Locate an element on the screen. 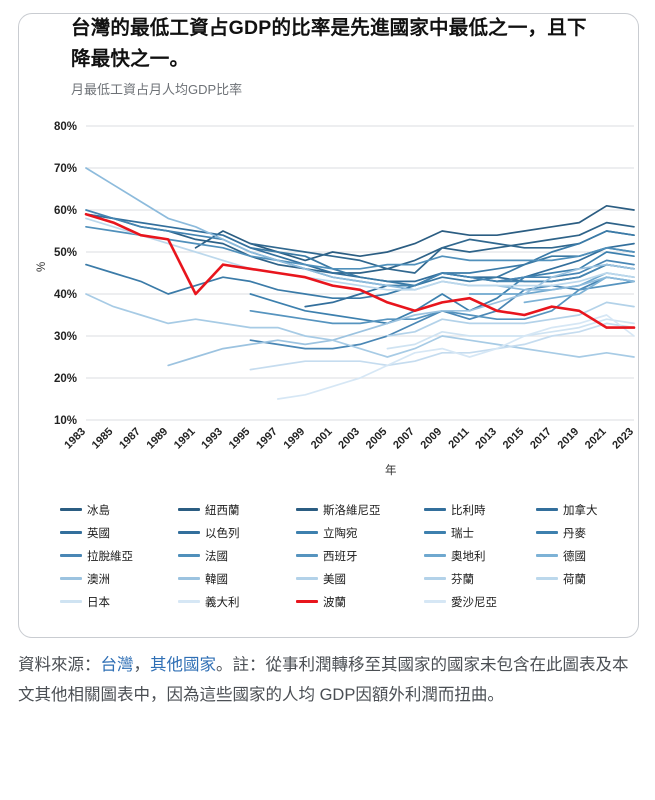  x-tick-label: 1987 is located at coordinates (130, 439).